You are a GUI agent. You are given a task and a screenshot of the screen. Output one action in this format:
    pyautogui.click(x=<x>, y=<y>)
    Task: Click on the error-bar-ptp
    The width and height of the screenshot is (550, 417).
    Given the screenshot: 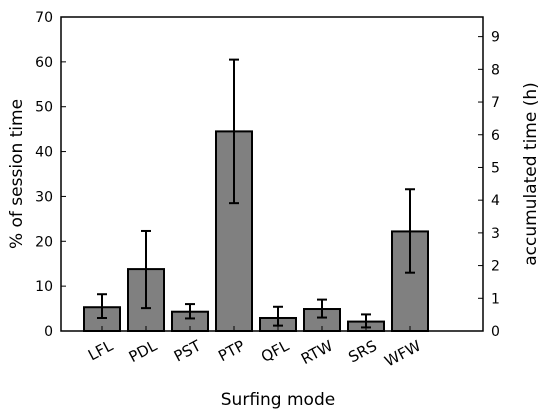 What is the action you would take?
    pyautogui.click(x=234, y=131)
    